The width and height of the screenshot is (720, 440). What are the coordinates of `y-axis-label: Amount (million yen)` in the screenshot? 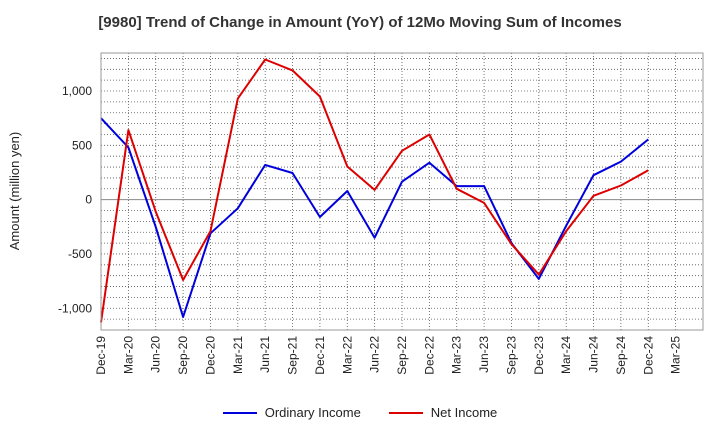 It's located at (14, 191).